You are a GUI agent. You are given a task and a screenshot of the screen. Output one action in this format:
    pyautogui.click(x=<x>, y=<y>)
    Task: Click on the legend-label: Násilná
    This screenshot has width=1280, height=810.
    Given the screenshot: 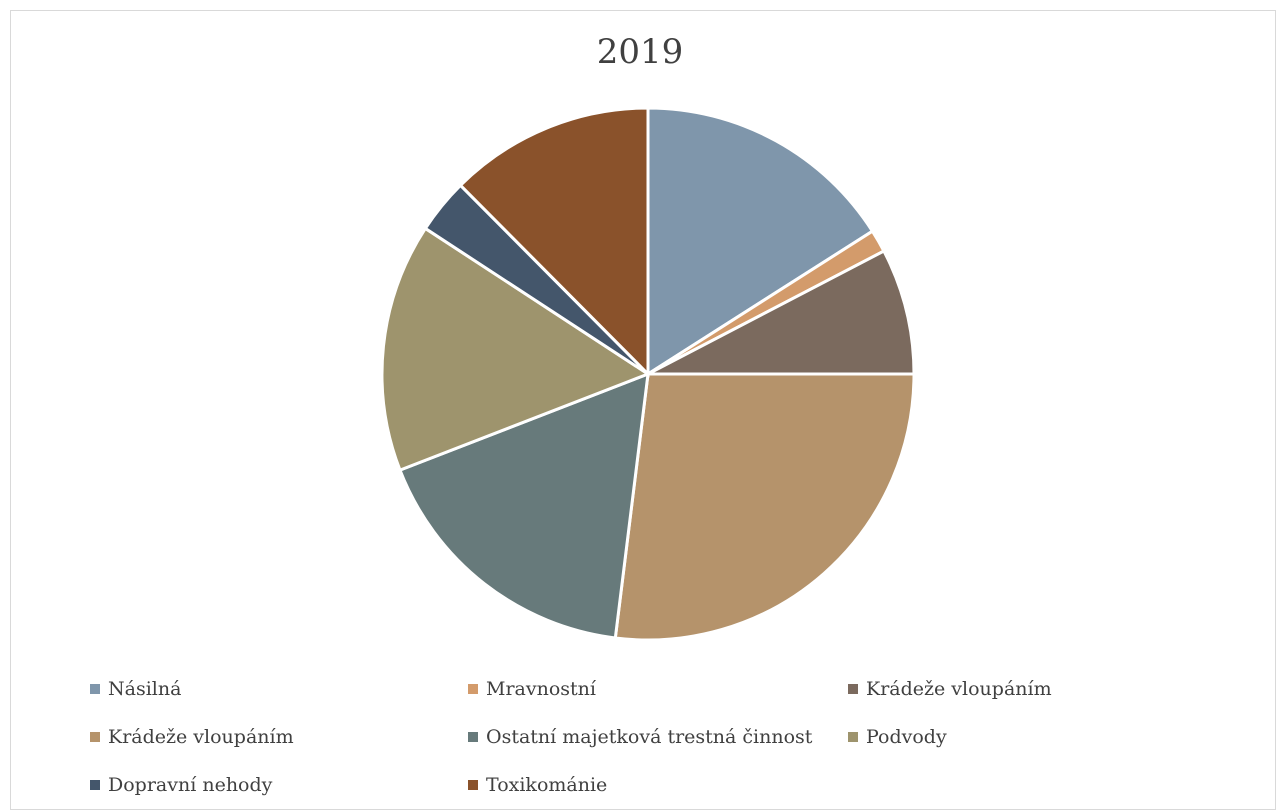 What is the action you would take?
    pyautogui.click(x=145, y=689)
    